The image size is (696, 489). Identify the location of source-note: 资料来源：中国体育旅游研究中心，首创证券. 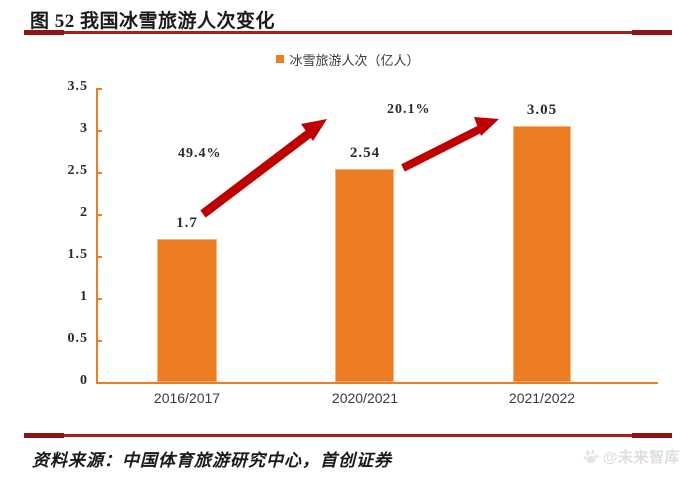
(212, 460).